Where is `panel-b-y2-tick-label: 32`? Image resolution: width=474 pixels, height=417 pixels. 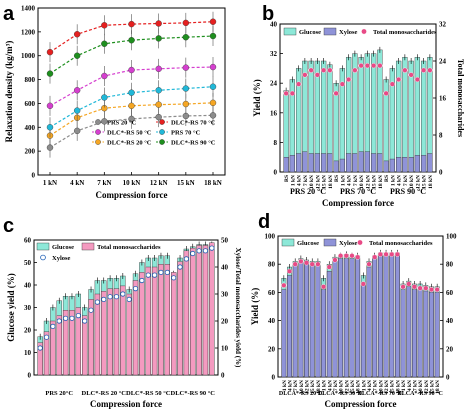 panel-b-y2-tick-label: 32 is located at coordinates (443, 25).